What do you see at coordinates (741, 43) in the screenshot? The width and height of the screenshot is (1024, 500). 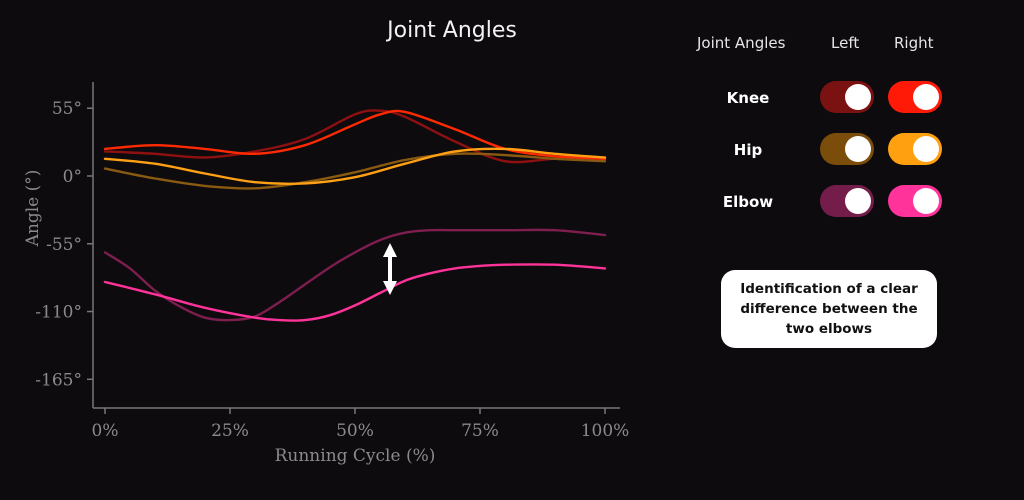 I see `header-joint-angles: Joint Angles` at bounding box center [741, 43].